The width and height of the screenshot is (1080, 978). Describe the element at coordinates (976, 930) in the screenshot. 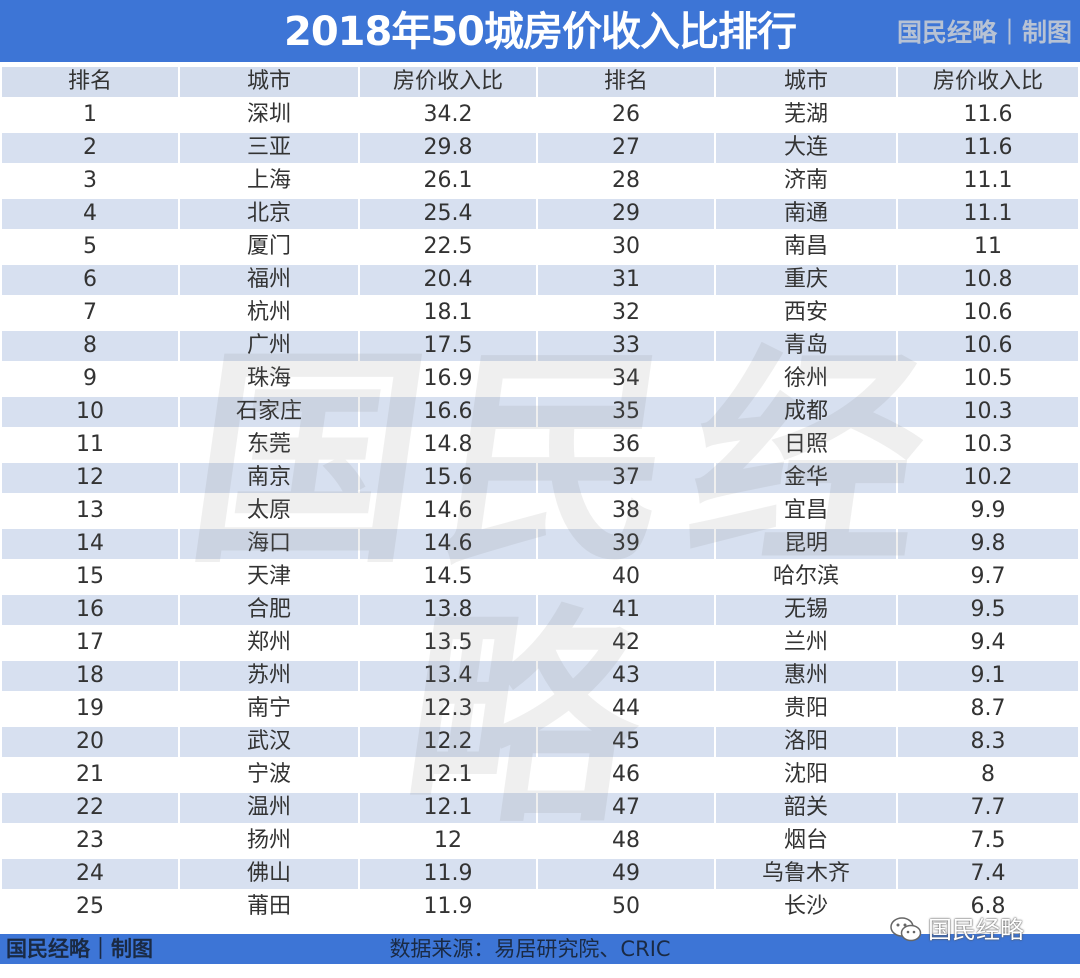

I see `wechat-account-name: 国民经略` at that location.